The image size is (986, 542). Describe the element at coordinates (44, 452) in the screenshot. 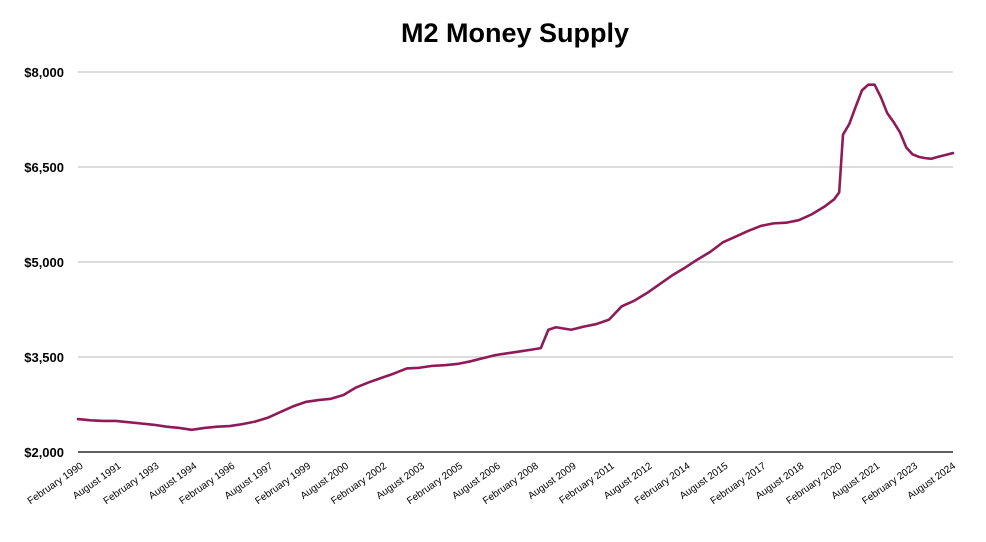

I see `y-tick-label: $2,000` at that location.